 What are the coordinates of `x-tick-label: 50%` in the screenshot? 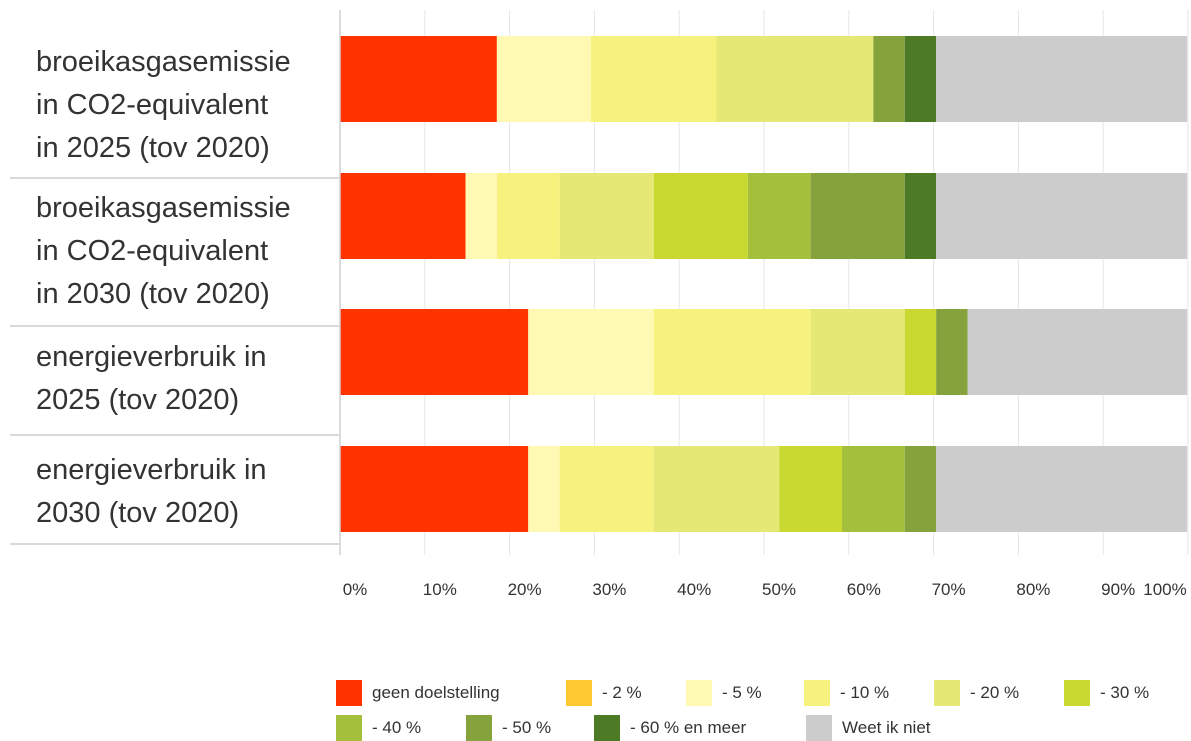 It's located at (779, 589).